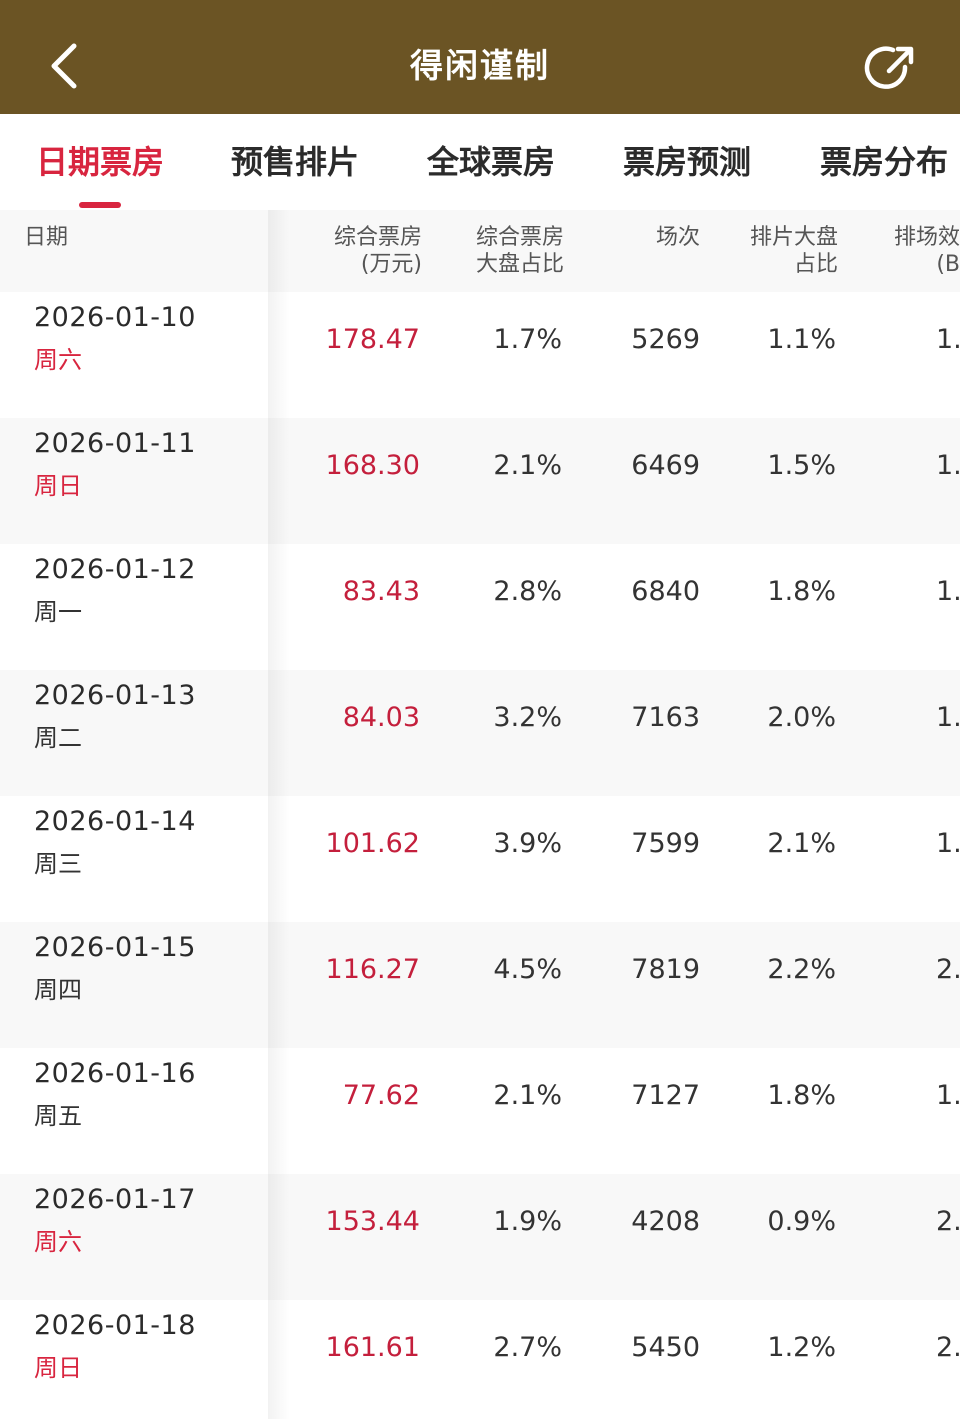  I want to click on shows-value: 4208, so click(665, 1221).